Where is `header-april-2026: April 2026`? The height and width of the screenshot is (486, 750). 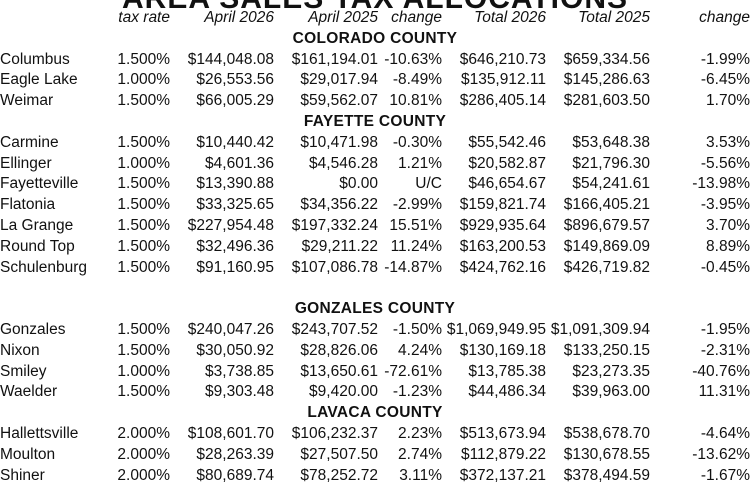
header-april-2026: April 2026 is located at coordinates (239, 17).